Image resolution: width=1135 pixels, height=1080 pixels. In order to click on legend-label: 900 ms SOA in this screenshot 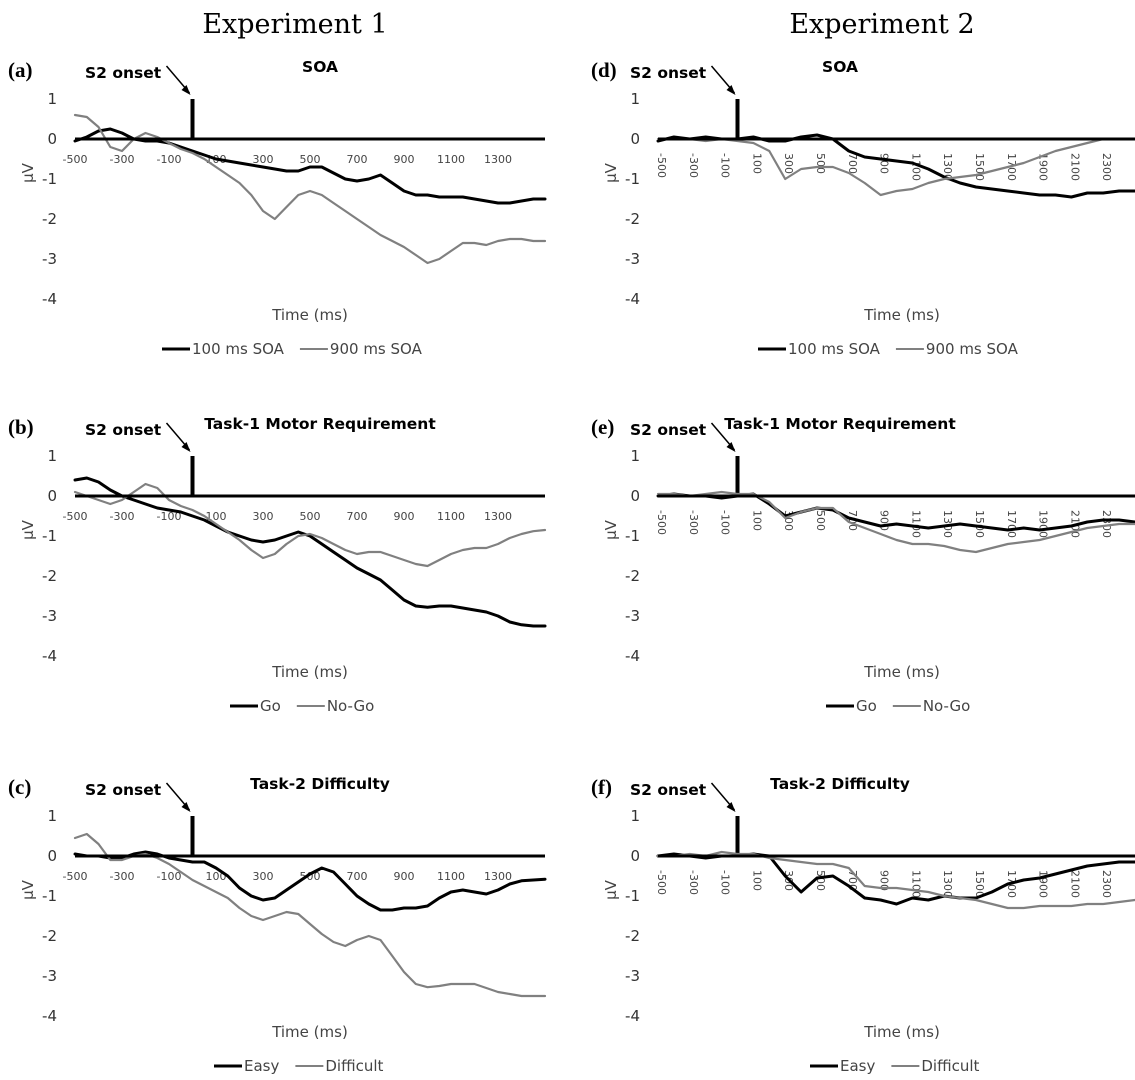, I will do `click(972, 349)`.